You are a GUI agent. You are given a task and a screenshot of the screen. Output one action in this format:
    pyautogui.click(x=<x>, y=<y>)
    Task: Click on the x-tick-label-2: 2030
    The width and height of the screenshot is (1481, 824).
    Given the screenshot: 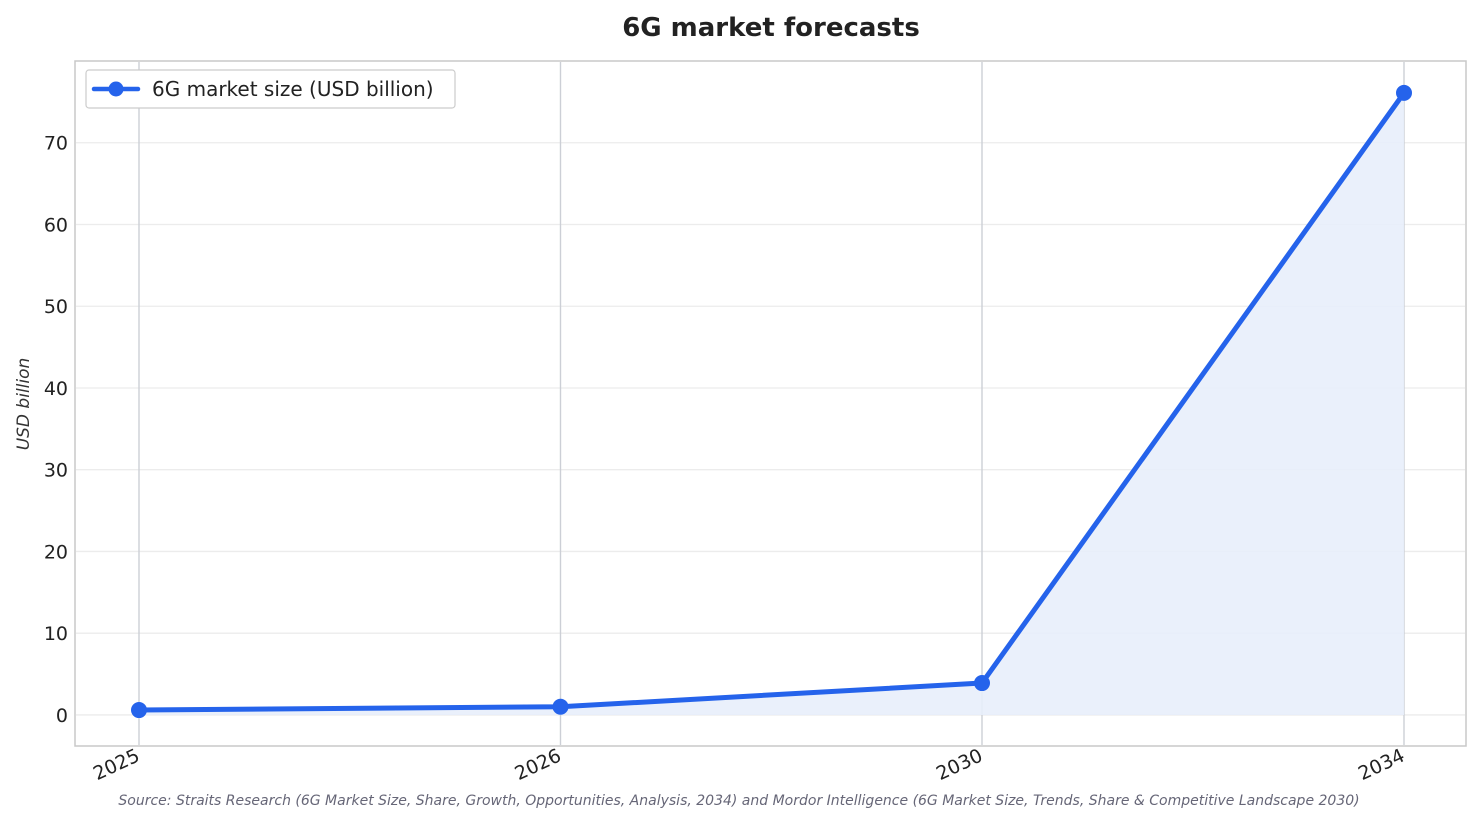 What is the action you would take?
    pyautogui.click(x=959, y=765)
    